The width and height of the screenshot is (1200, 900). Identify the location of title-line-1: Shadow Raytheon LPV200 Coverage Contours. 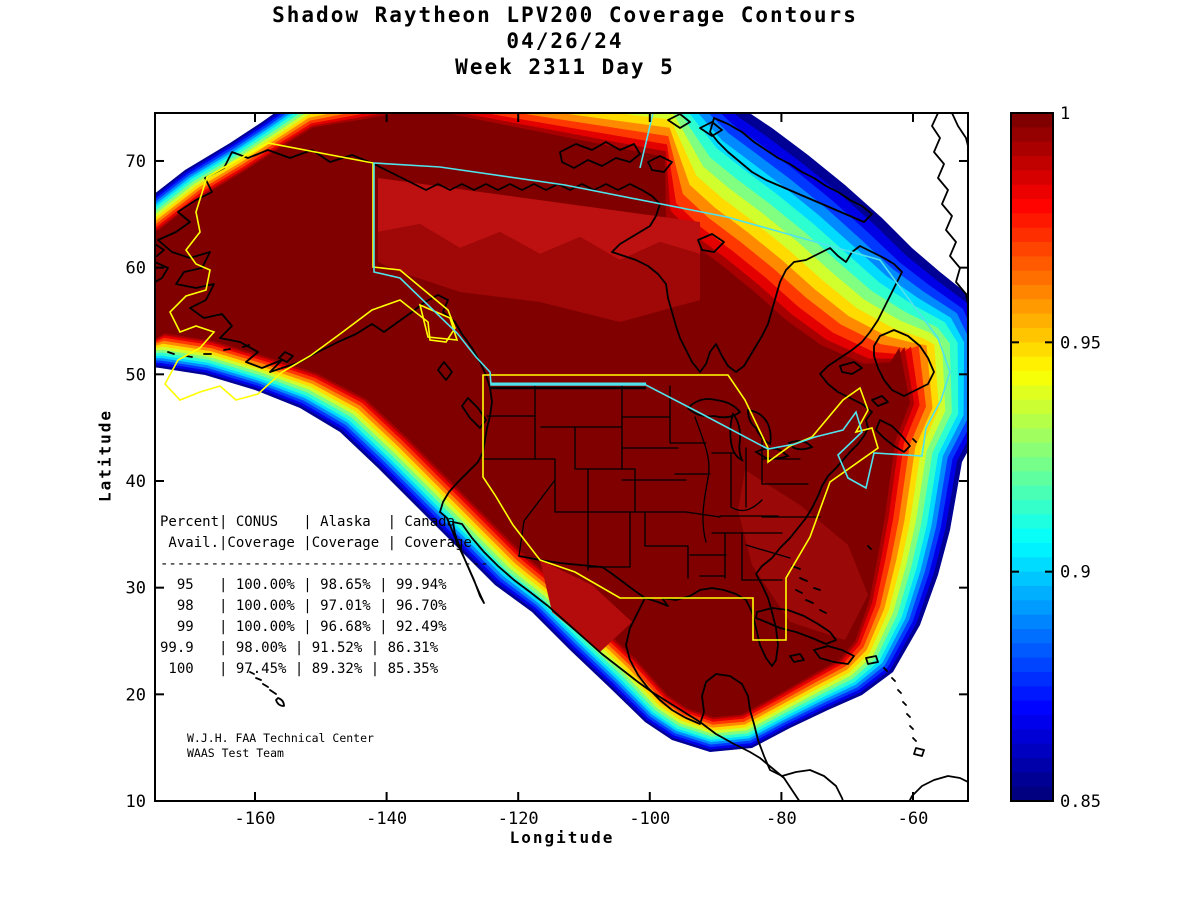
(565, 15).